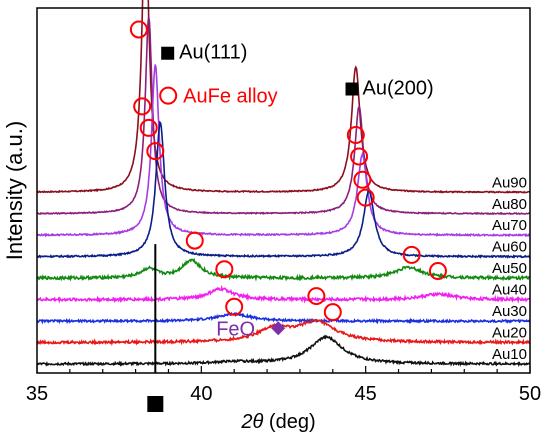  What do you see at coordinates (14, 190) in the screenshot?
I see `y-axis-label: Intensity (a.u.)` at bounding box center [14, 190].